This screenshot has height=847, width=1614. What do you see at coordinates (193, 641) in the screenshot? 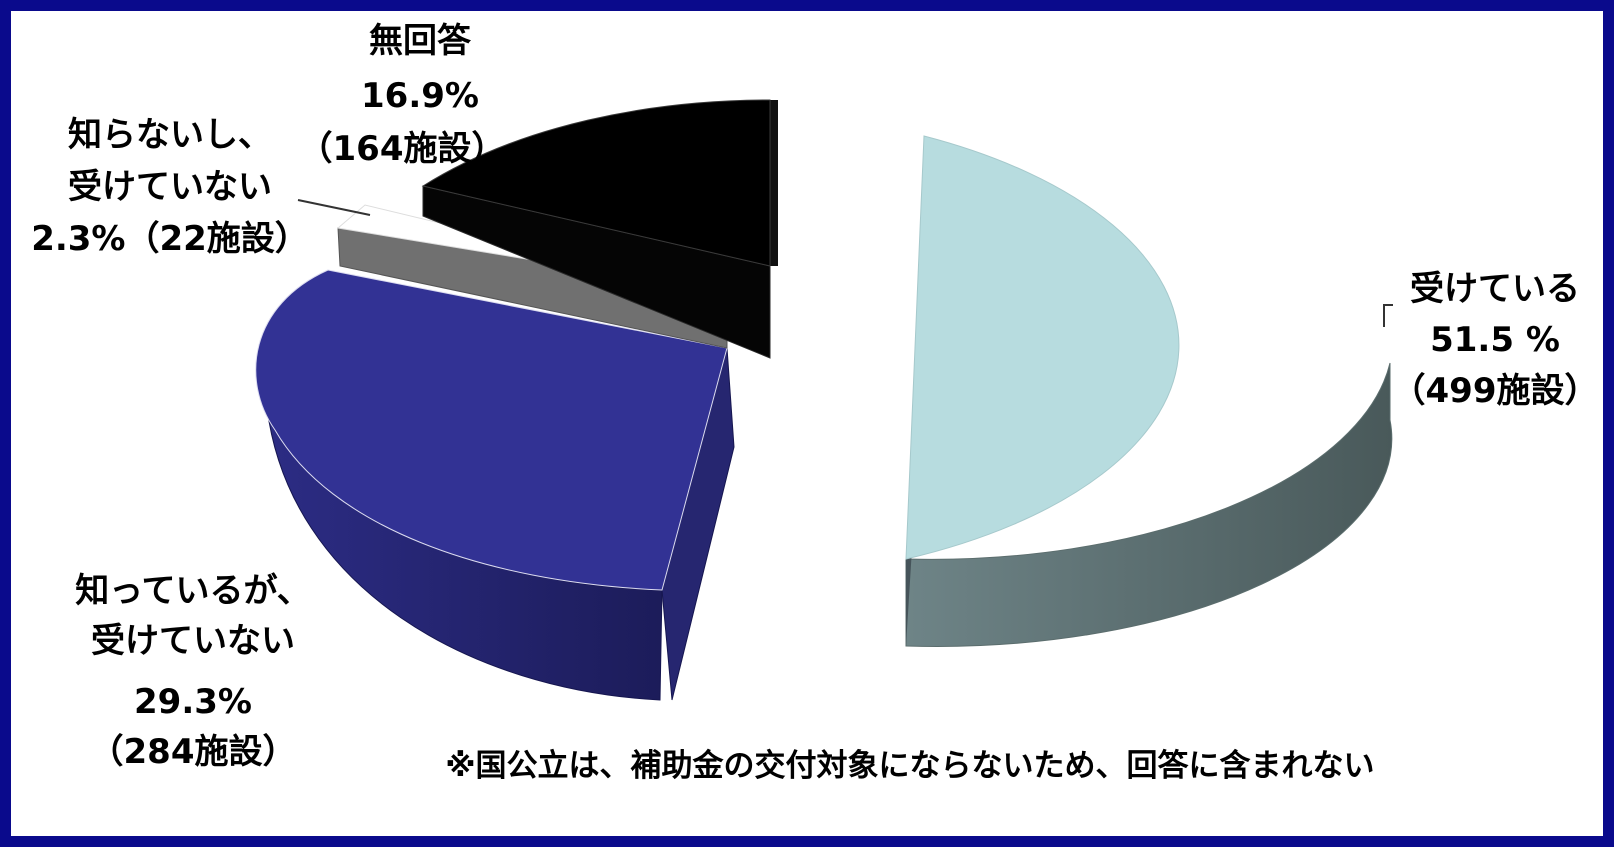
I see `label-aware-name-line2: 受けていない` at bounding box center [193, 641].